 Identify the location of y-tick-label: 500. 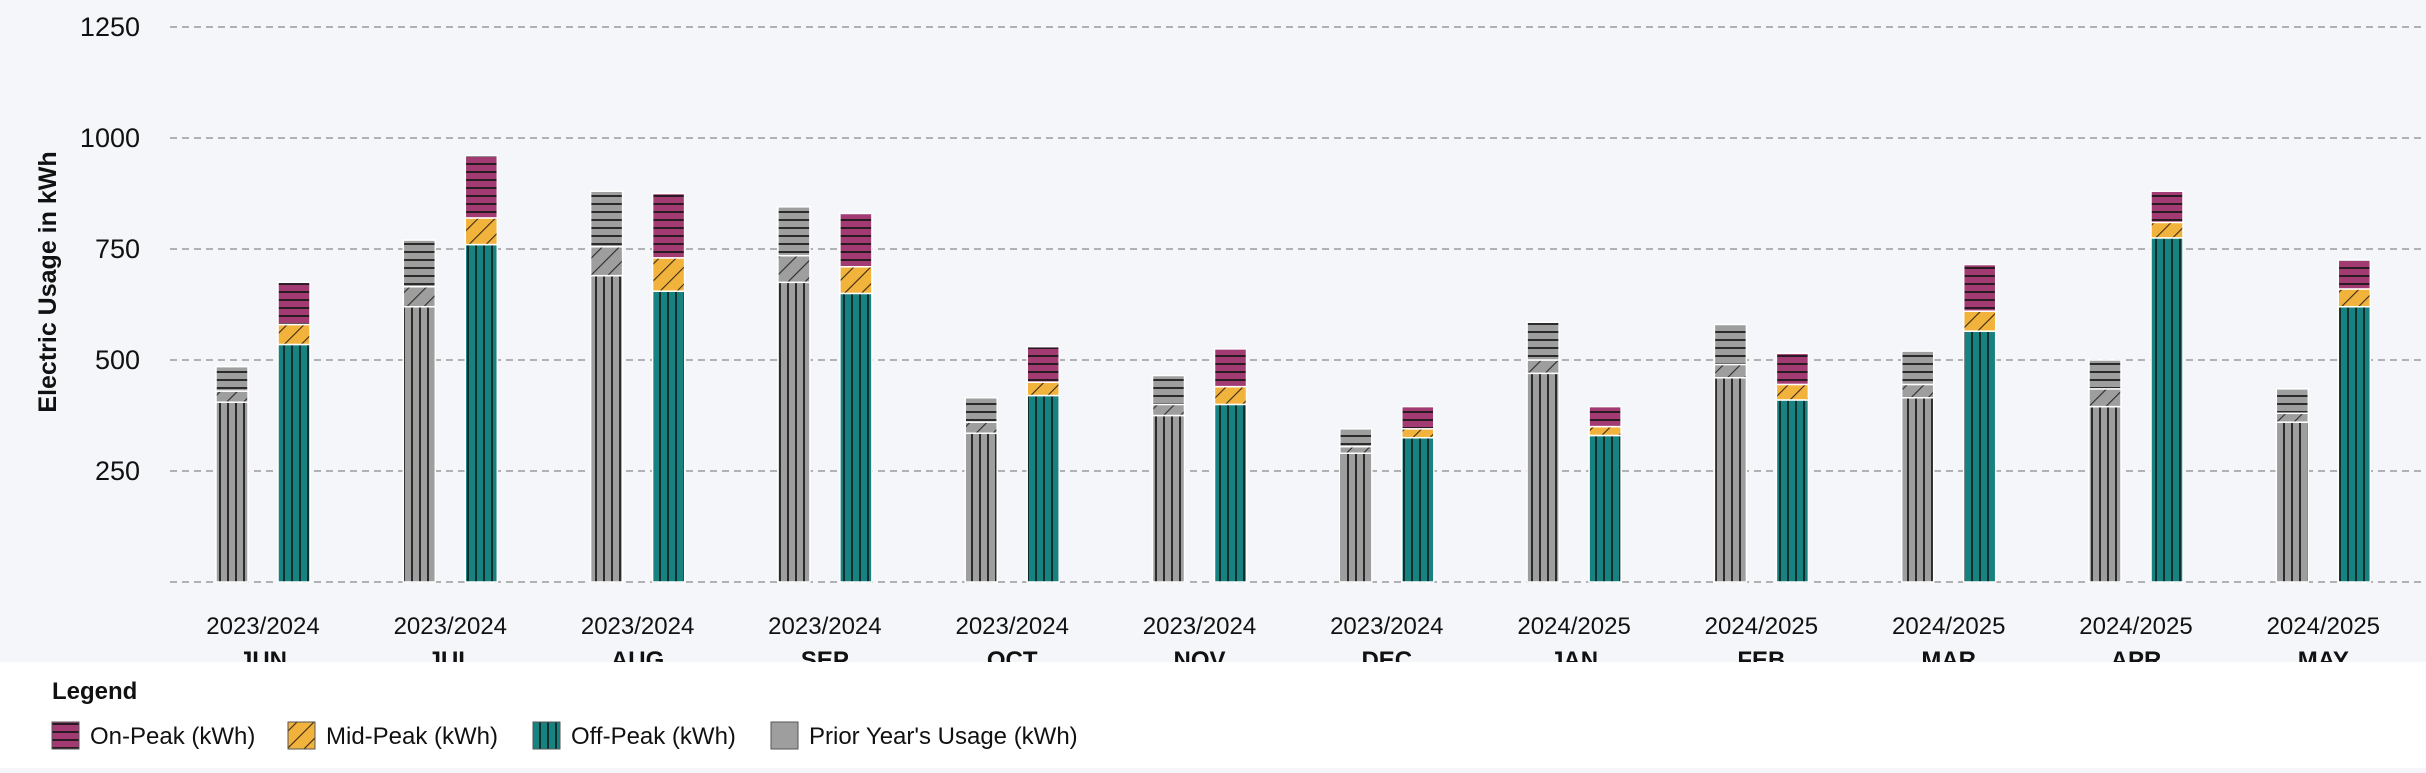
(117, 360).